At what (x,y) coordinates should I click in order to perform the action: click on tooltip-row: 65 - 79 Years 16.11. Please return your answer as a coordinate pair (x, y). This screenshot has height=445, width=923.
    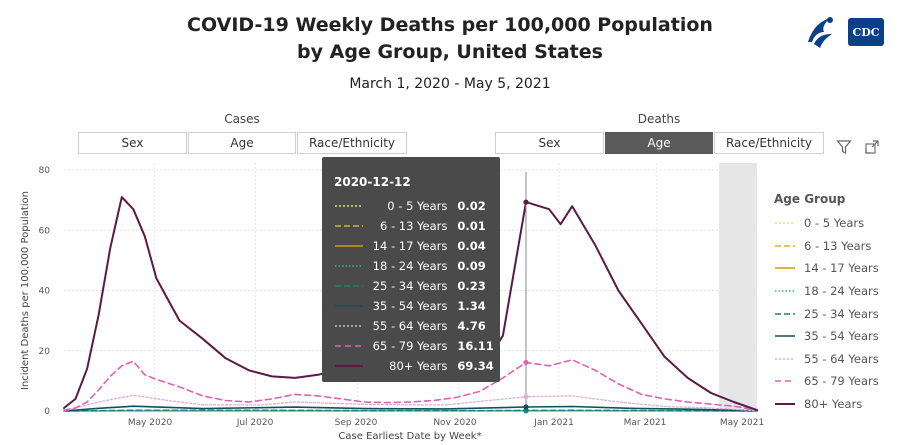
    Looking at the image, I should click on (417, 346).